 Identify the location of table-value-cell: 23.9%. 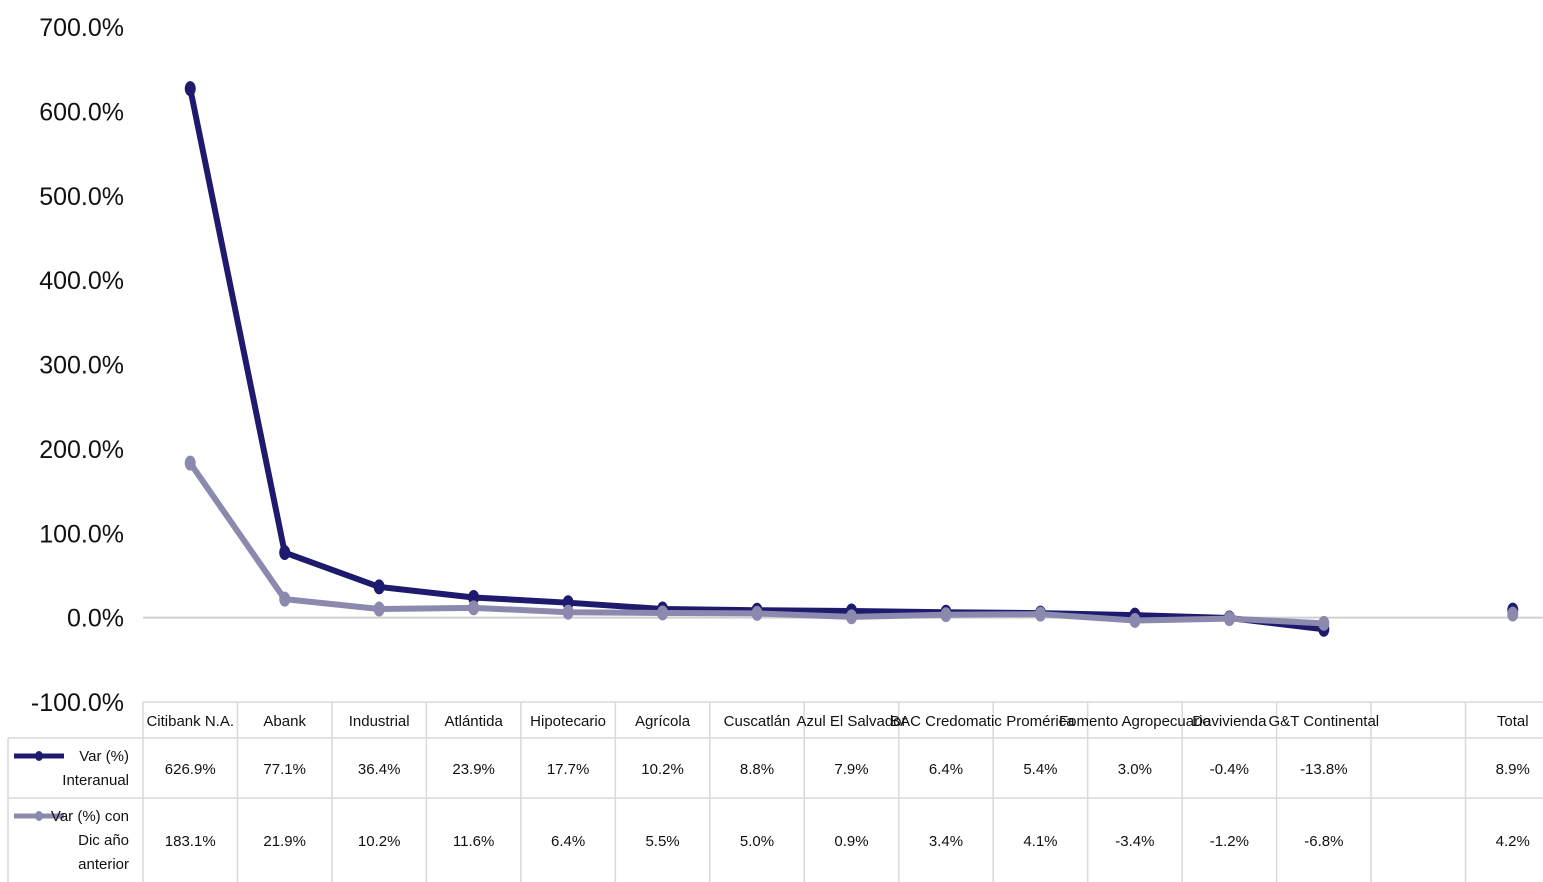
(473, 769).